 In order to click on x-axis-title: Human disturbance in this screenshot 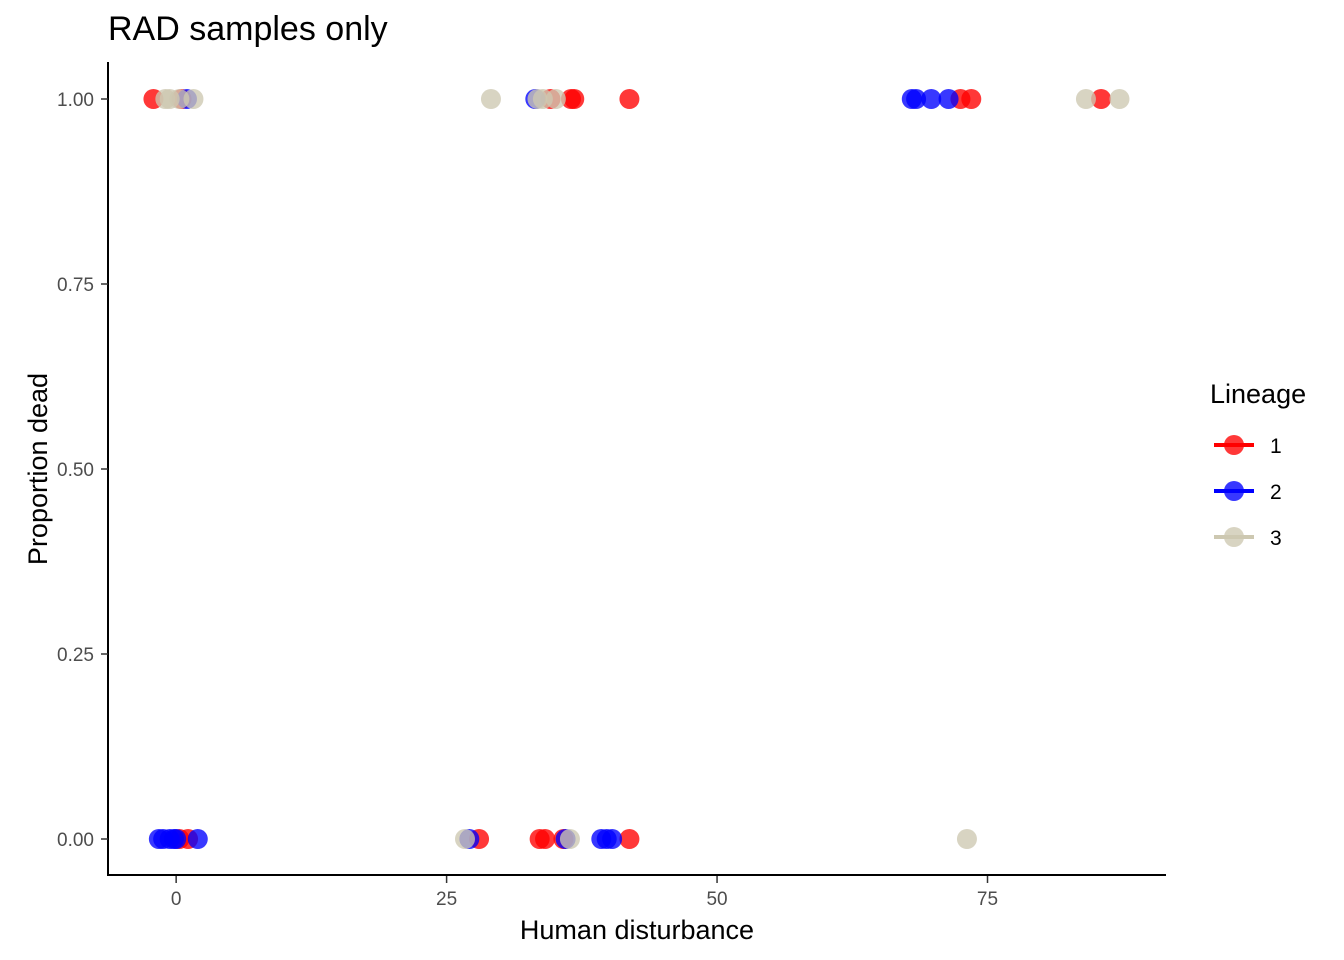, I will do `click(637, 930)`.